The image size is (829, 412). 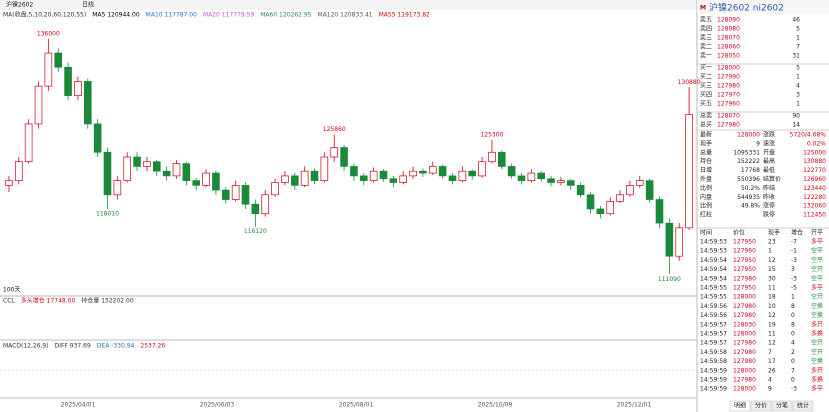 What do you see at coordinates (794, 389) in the screenshot?
I see `trade-cell: -3` at bounding box center [794, 389].